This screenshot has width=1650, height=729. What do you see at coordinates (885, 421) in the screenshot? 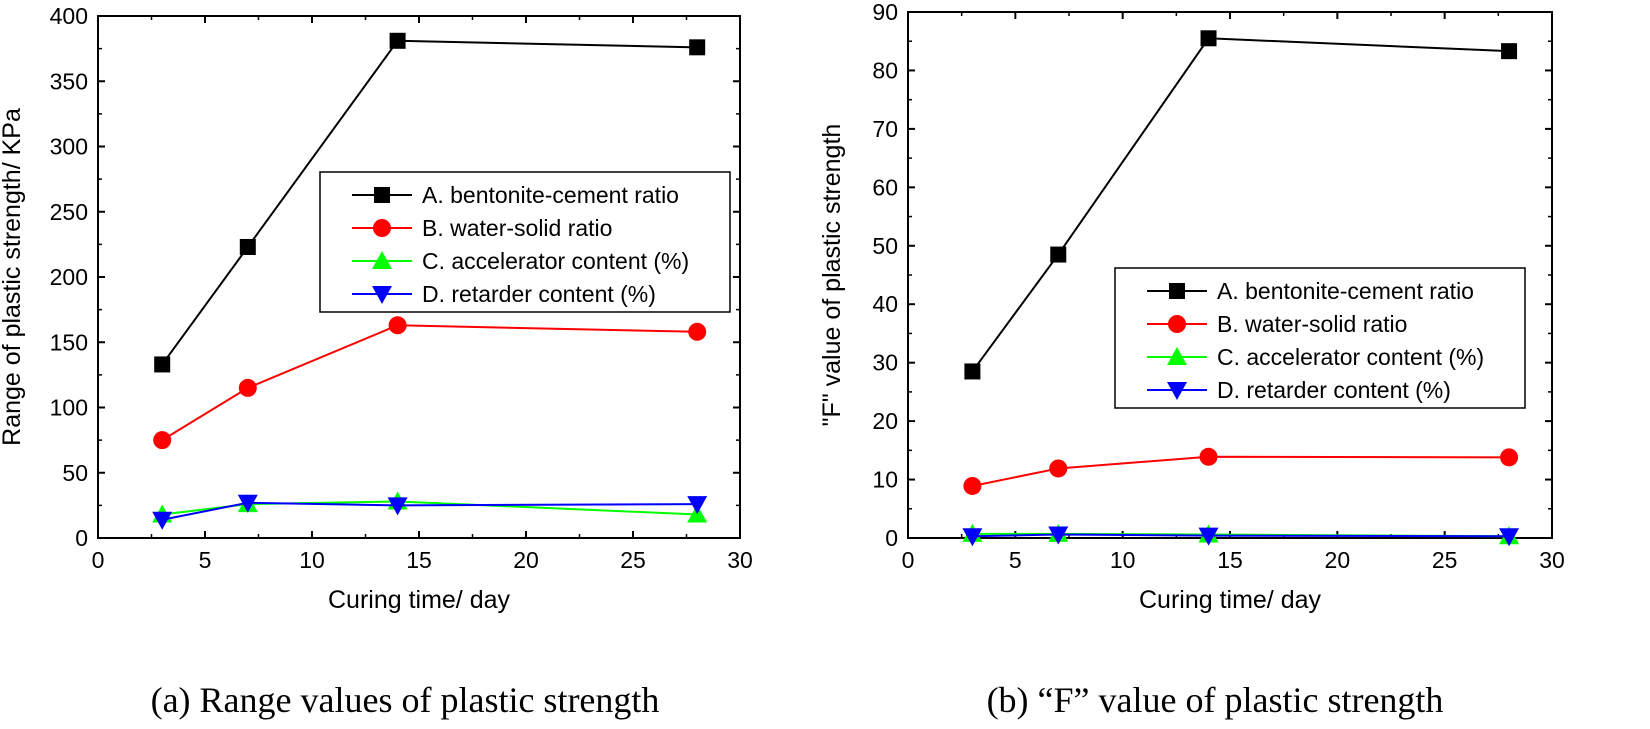
I see `y-tick-label: 20` at bounding box center [885, 421].